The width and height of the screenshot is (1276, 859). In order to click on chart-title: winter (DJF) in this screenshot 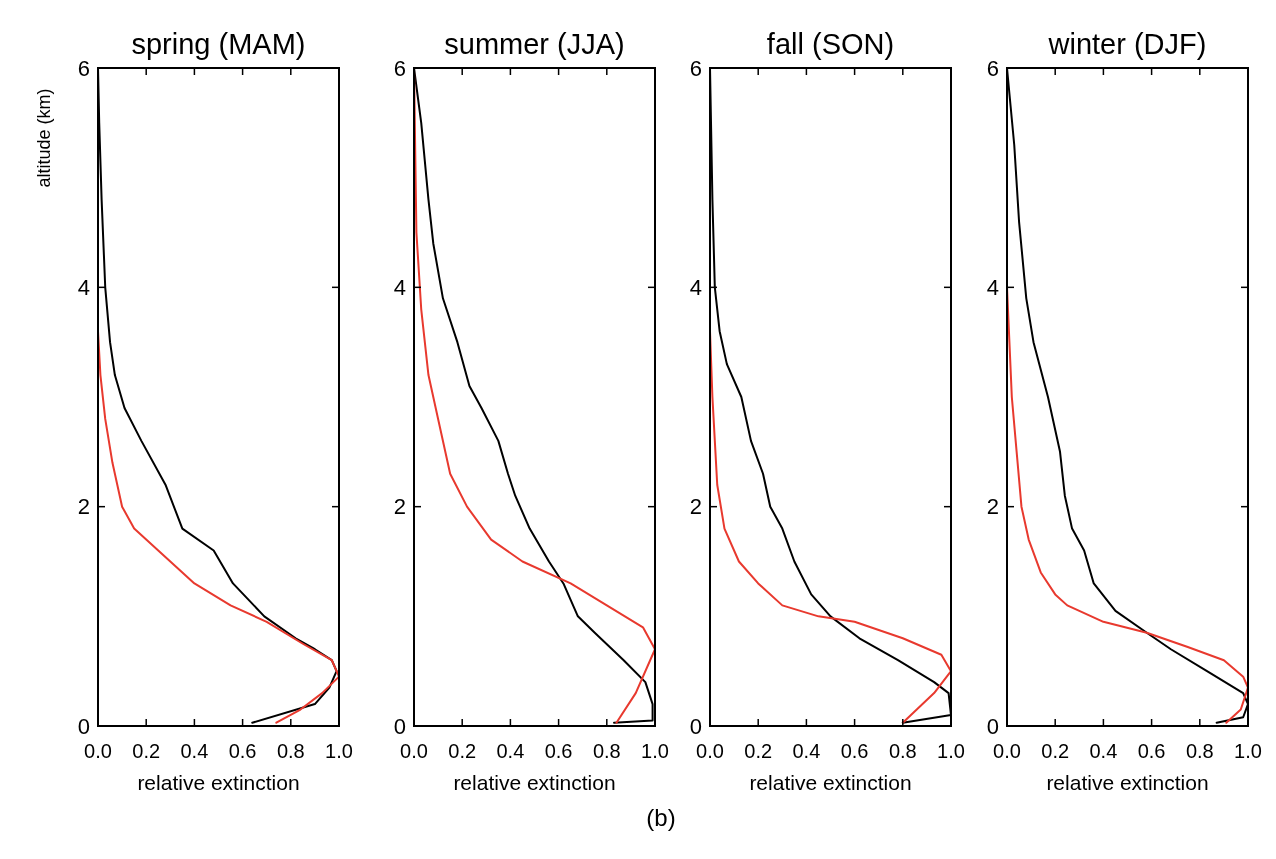, I will do `click(1127, 44)`.